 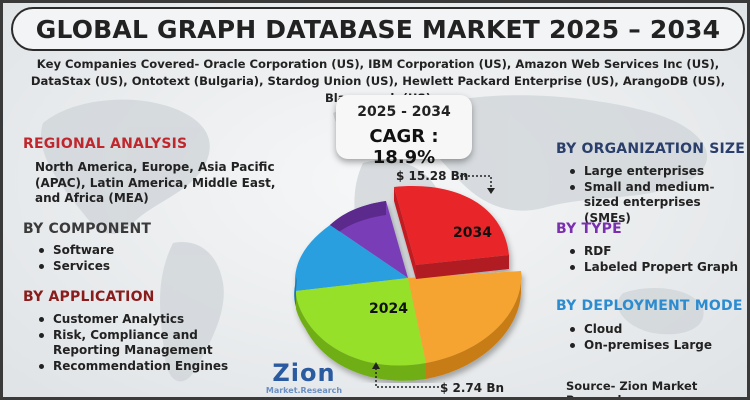 I want to click on zion-logo: Zion Market.Research, so click(x=304, y=378).